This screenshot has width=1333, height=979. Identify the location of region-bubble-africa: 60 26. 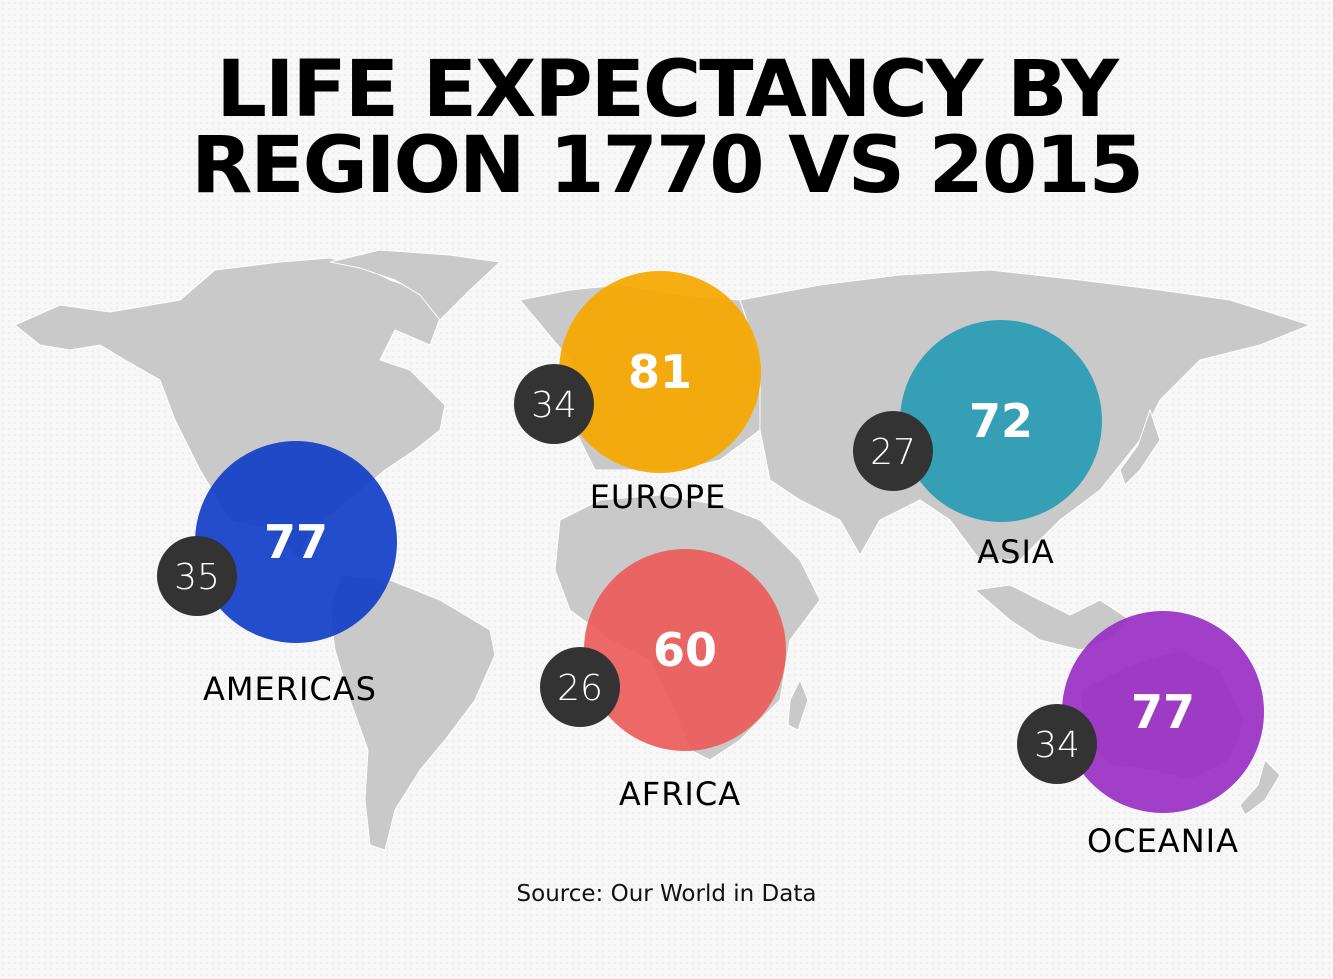
(663, 650).